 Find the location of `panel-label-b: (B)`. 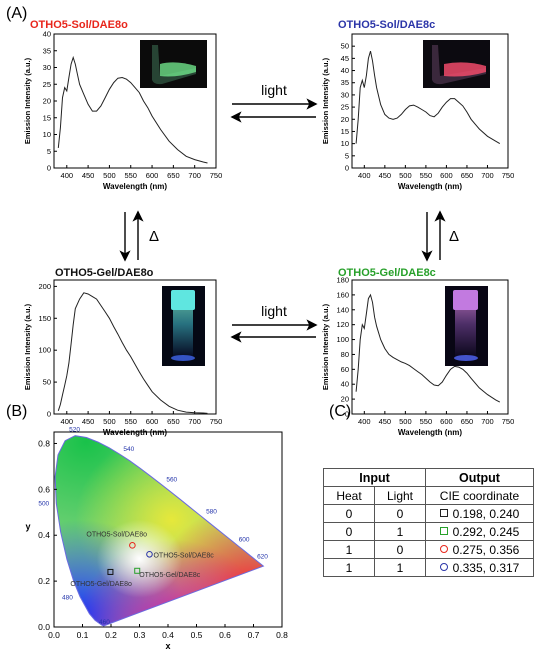

panel-label-b: (B) is located at coordinates (16, 411).